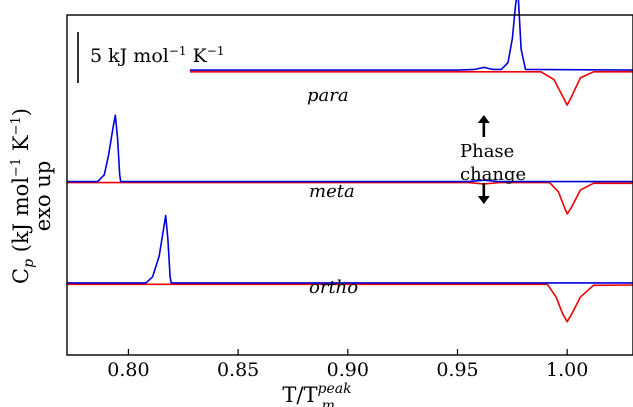  What do you see at coordinates (567, 370) in the screenshot?
I see `x-tick-label: 1.00` at bounding box center [567, 370].